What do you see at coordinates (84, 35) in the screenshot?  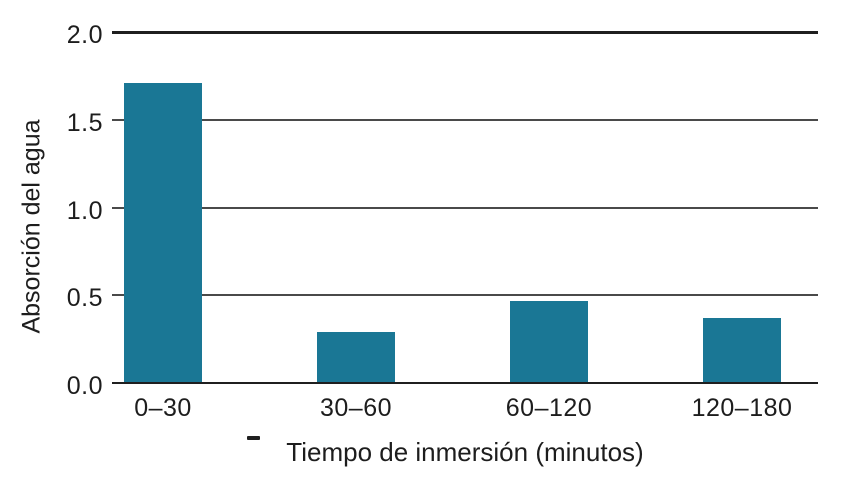 I see `y-tick-label: 2.0` at bounding box center [84, 35].